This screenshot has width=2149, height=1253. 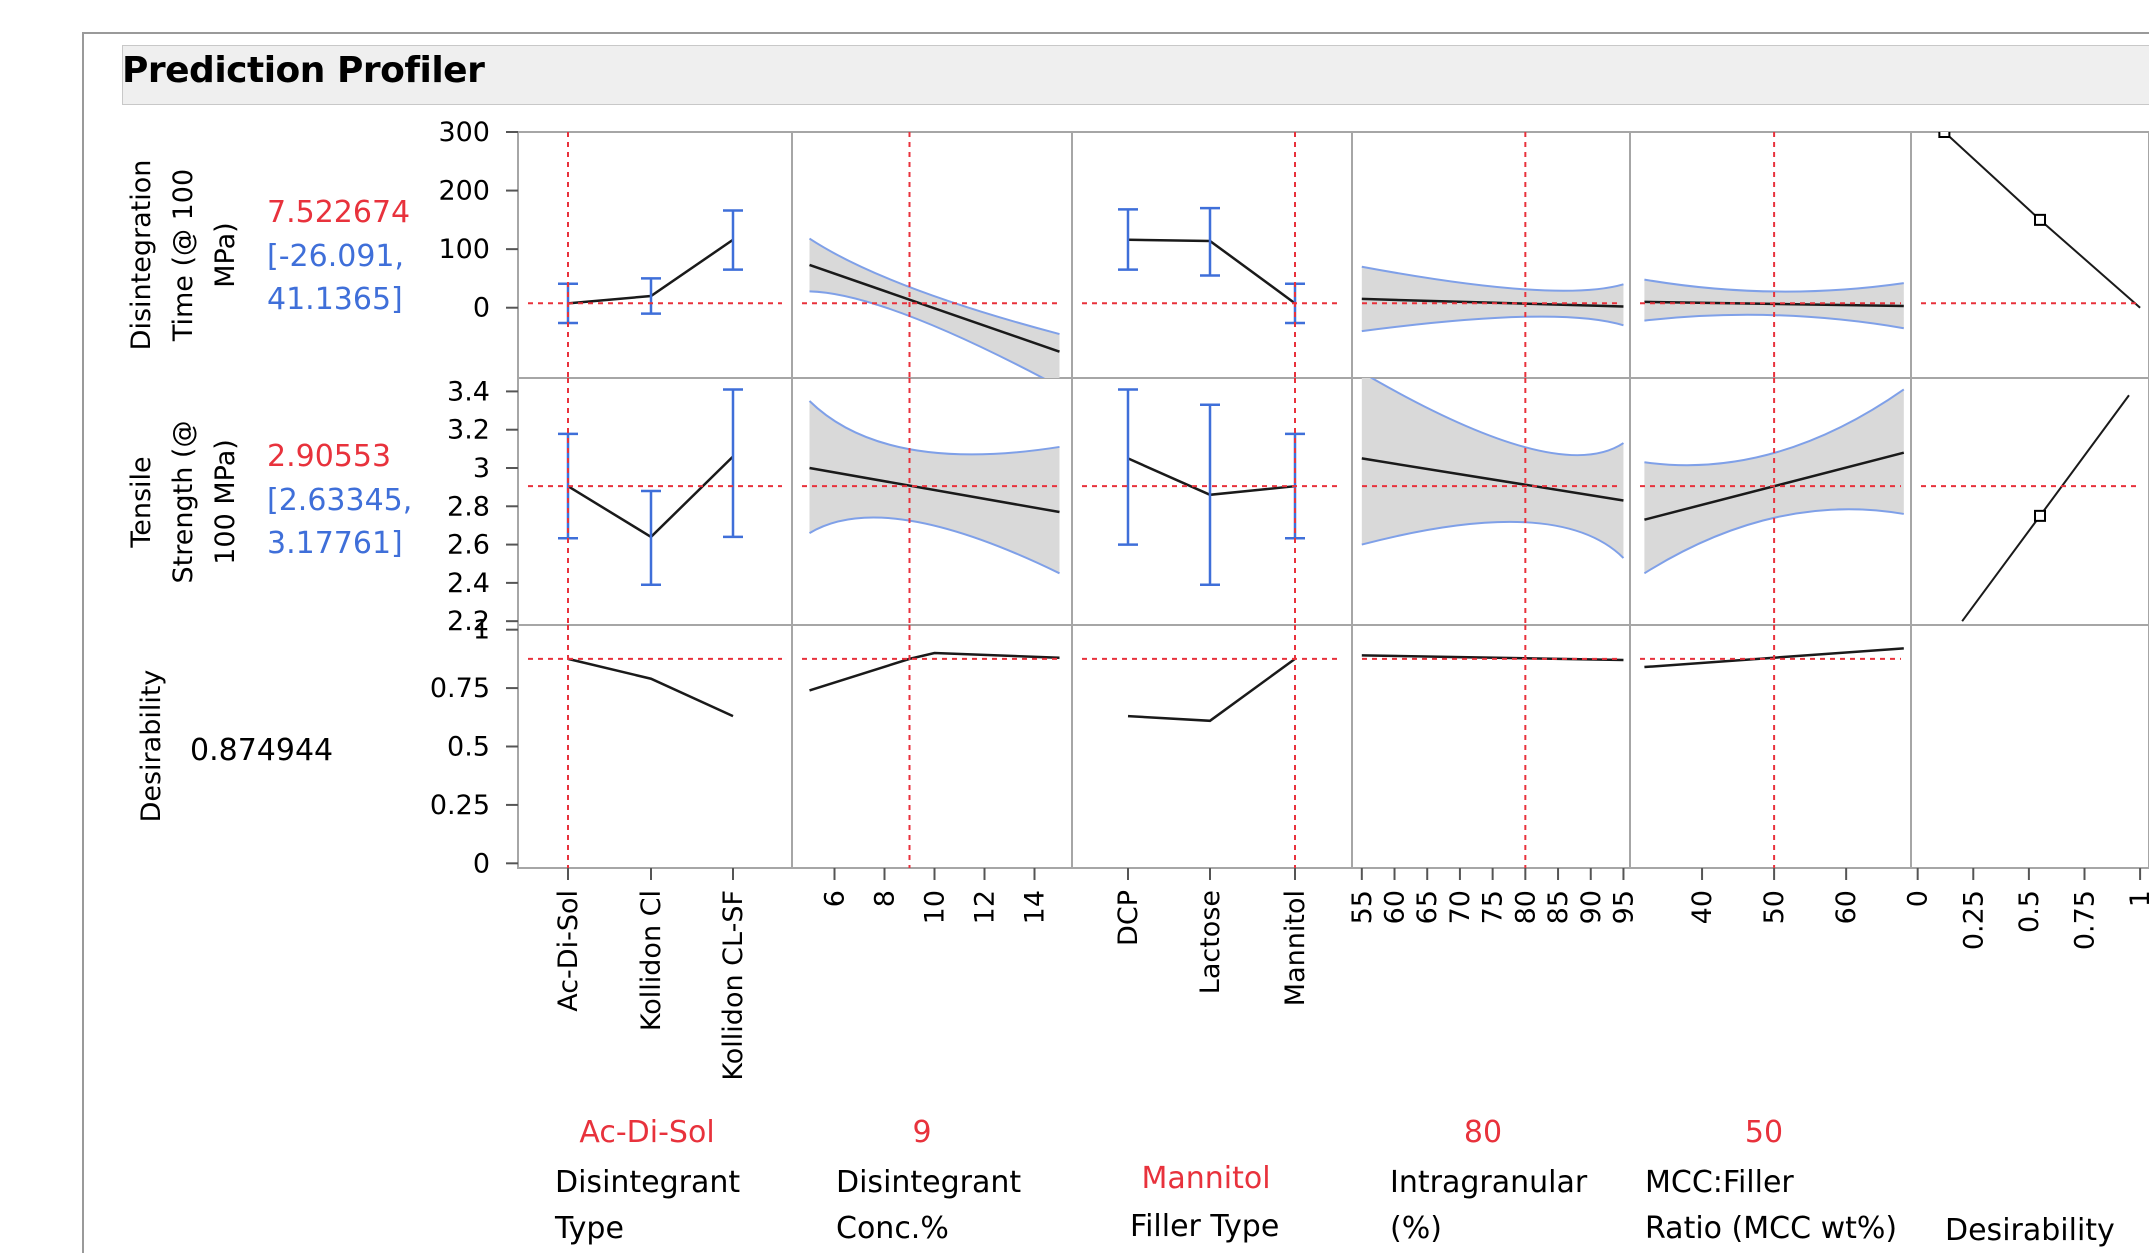 What do you see at coordinates (468, 583) in the screenshot?
I see `y-tick-label: 2.4` at bounding box center [468, 583].